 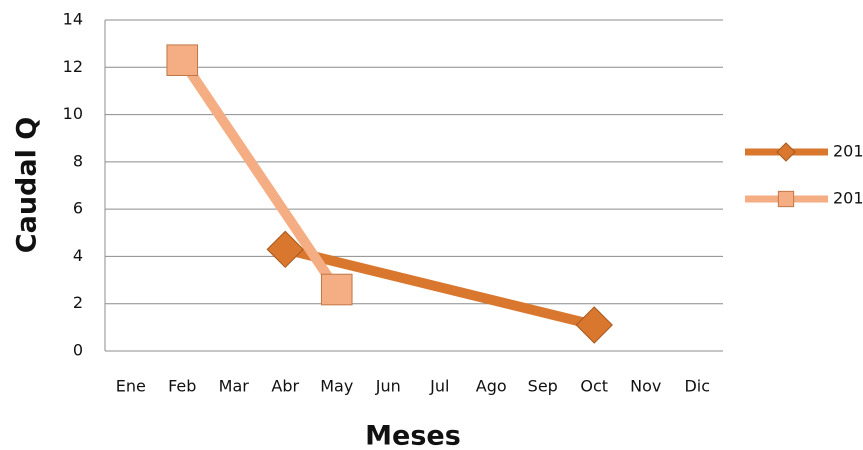 What do you see at coordinates (336, 386) in the screenshot?
I see `x-tick-label: May` at bounding box center [336, 386].